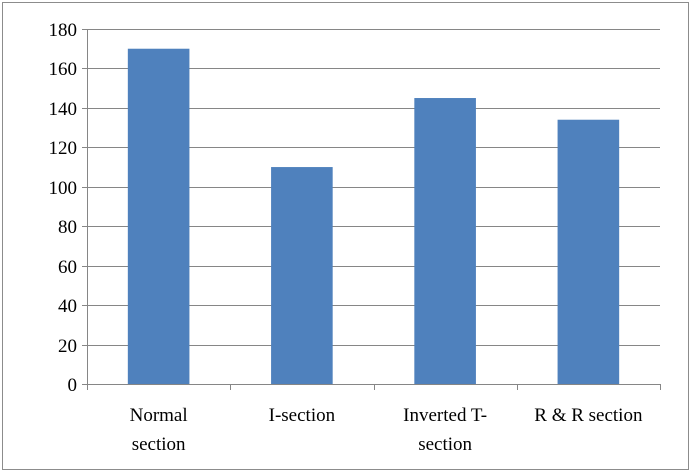 The image size is (693, 474). I want to click on x-tick-label-line: I-section, so click(302, 415).